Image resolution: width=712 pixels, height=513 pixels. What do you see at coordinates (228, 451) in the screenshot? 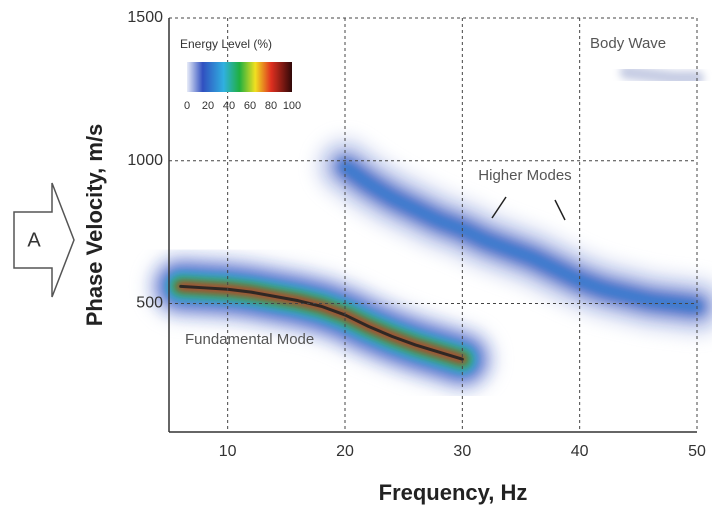
I see `x-tick-label: 10` at bounding box center [228, 451].